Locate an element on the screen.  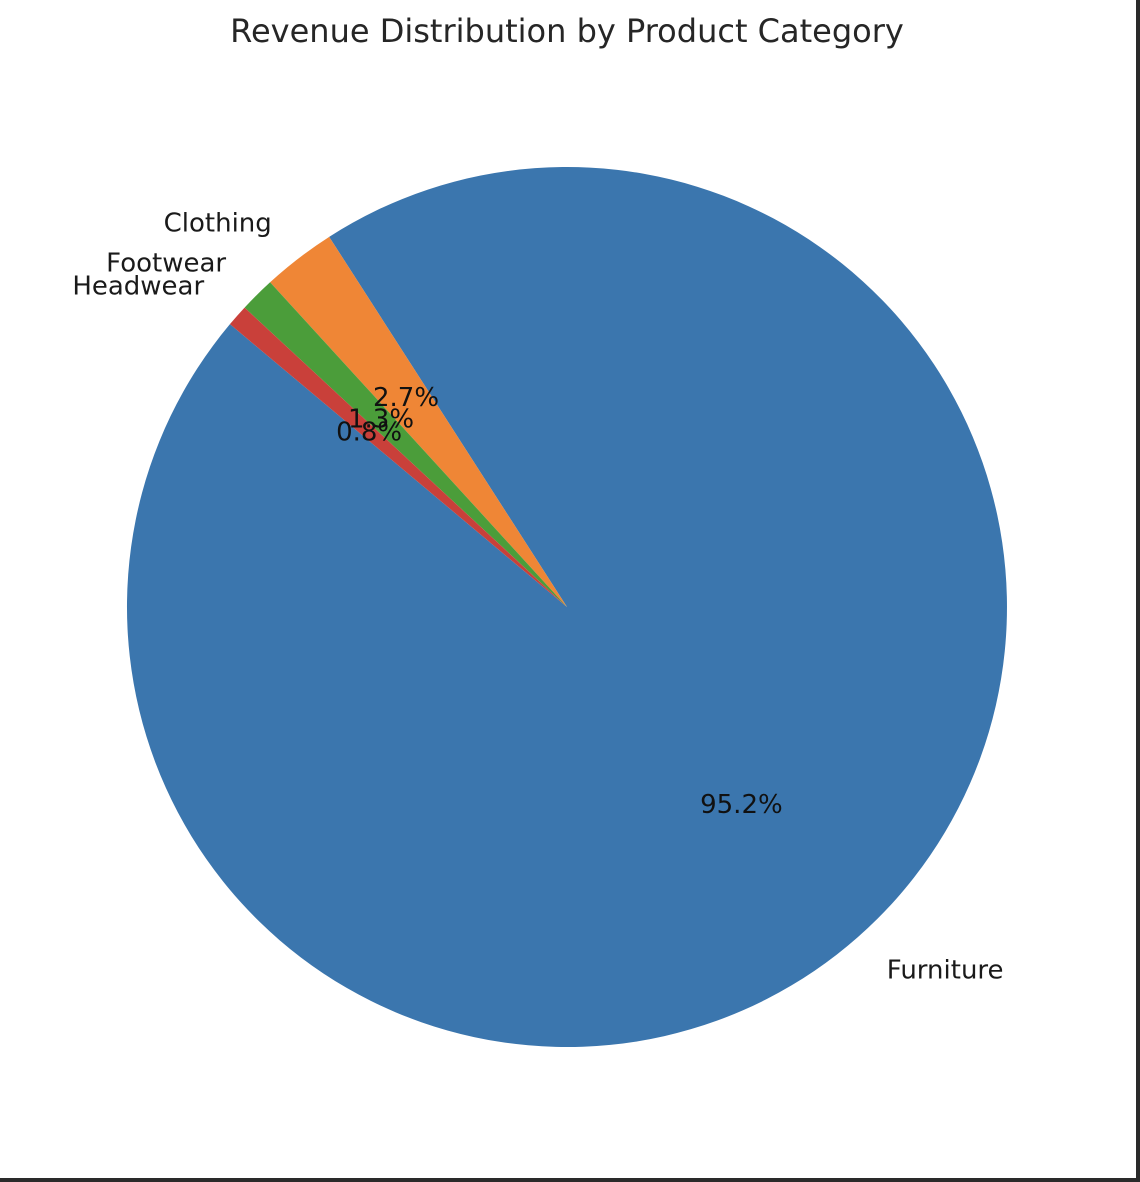
chart-title: Revenue Distribution by Product Category is located at coordinates (567, 31).